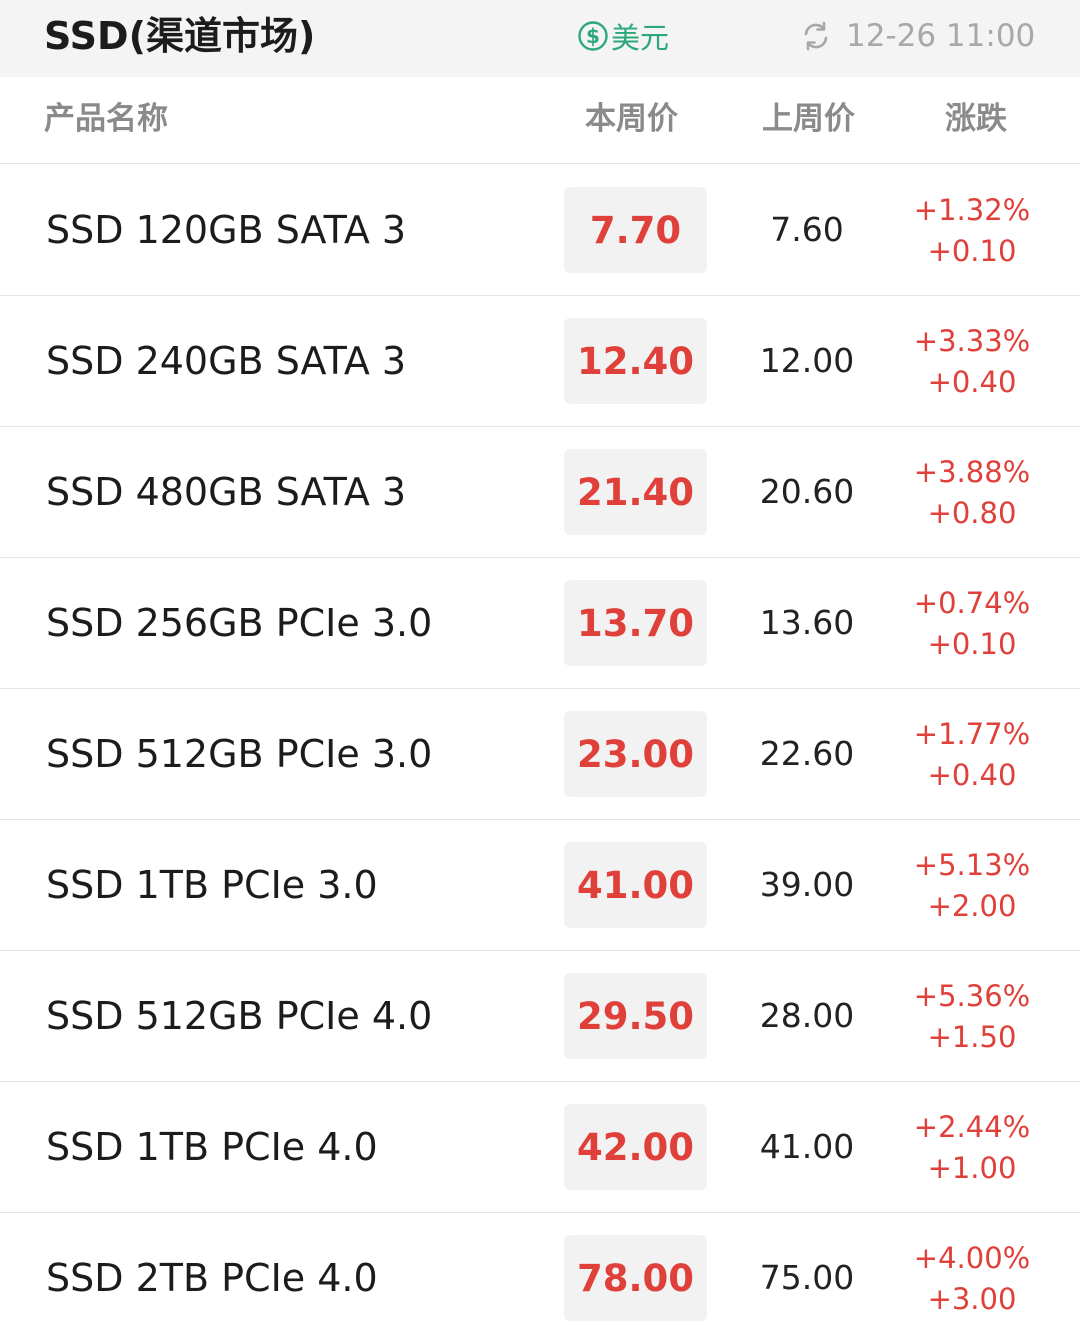  Describe the element at coordinates (972, 1037) in the screenshot. I see `change-amount: +1.50` at that location.